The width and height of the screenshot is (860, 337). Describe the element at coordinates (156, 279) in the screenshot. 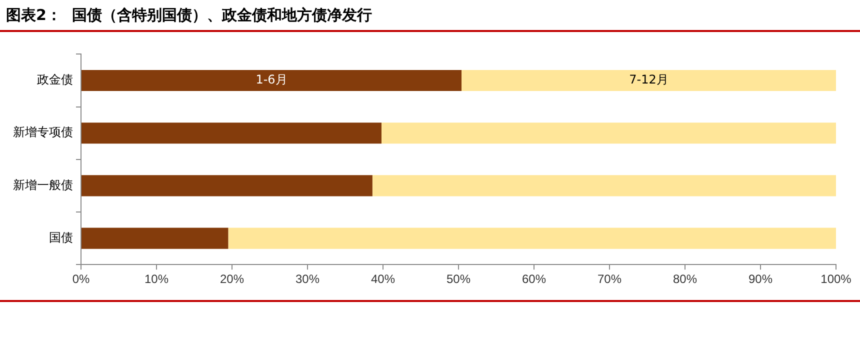

I see `x-tick-label: 10%` at that location.